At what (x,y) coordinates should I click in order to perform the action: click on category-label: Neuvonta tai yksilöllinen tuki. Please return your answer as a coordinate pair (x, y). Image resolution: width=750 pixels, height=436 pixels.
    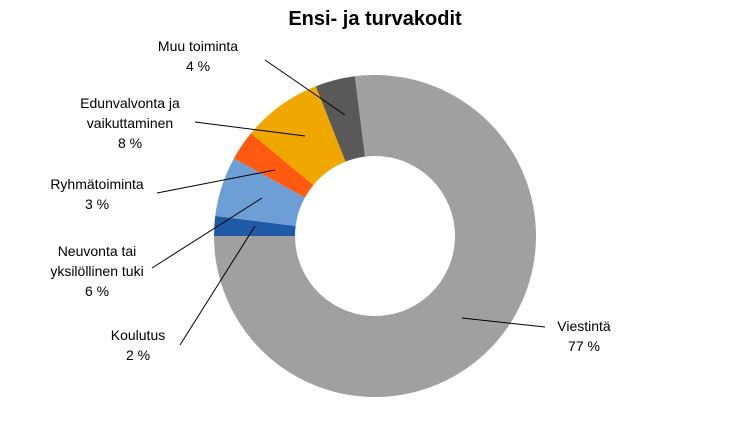
    Looking at the image, I should click on (97, 261).